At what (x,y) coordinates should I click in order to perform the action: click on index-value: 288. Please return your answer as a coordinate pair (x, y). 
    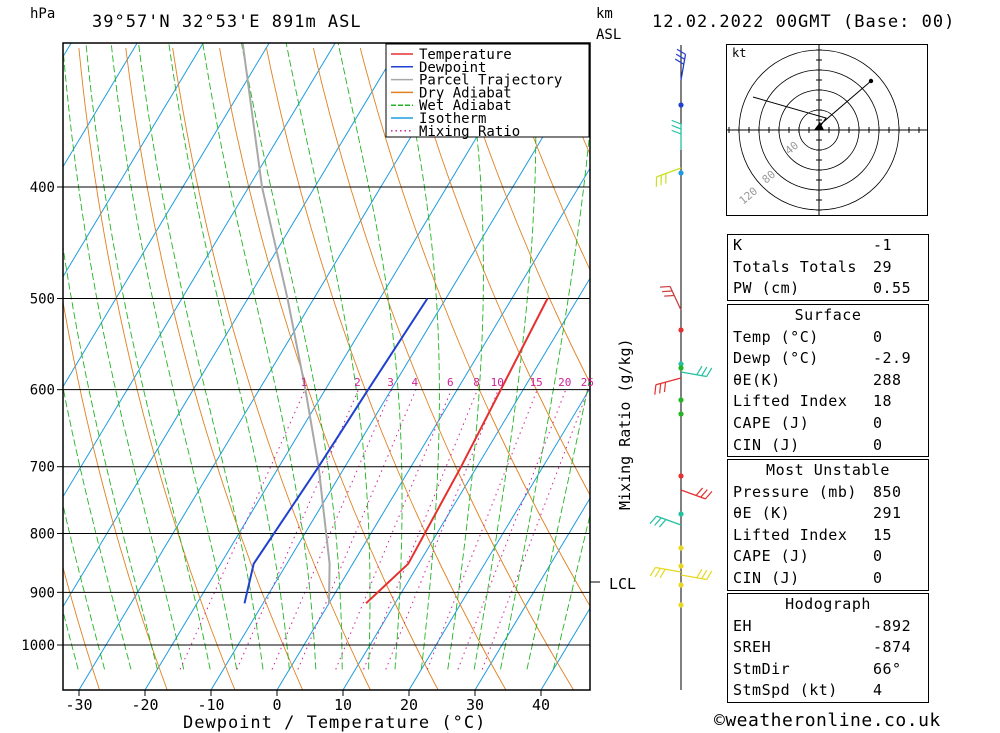
    Looking at the image, I should click on (887, 379).